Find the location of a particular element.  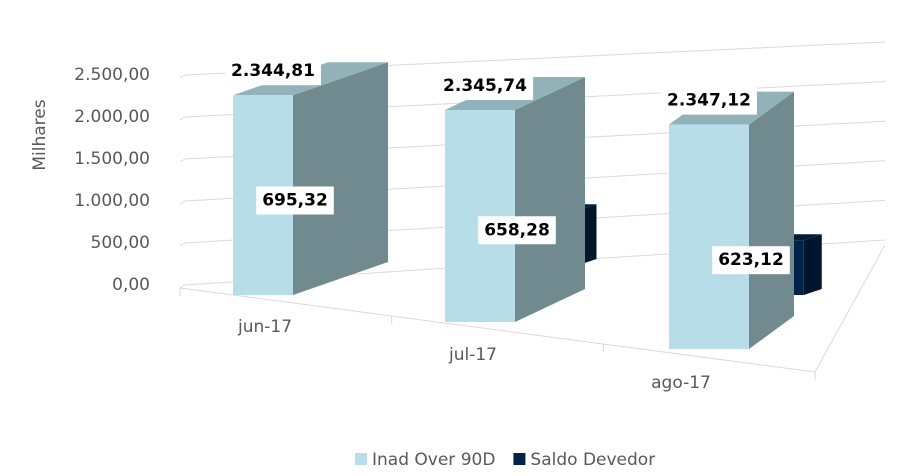

data-label: 658,28 is located at coordinates (517, 230).